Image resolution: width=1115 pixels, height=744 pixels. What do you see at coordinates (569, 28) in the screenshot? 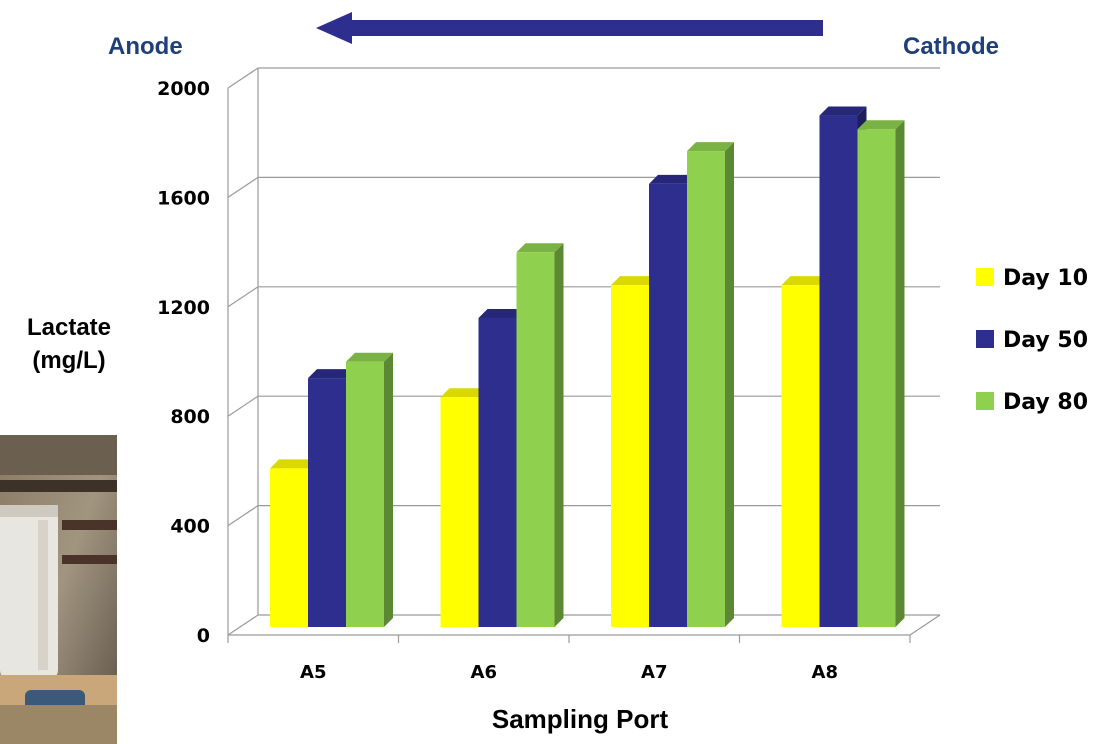
I see `flow-arrow` at bounding box center [569, 28].